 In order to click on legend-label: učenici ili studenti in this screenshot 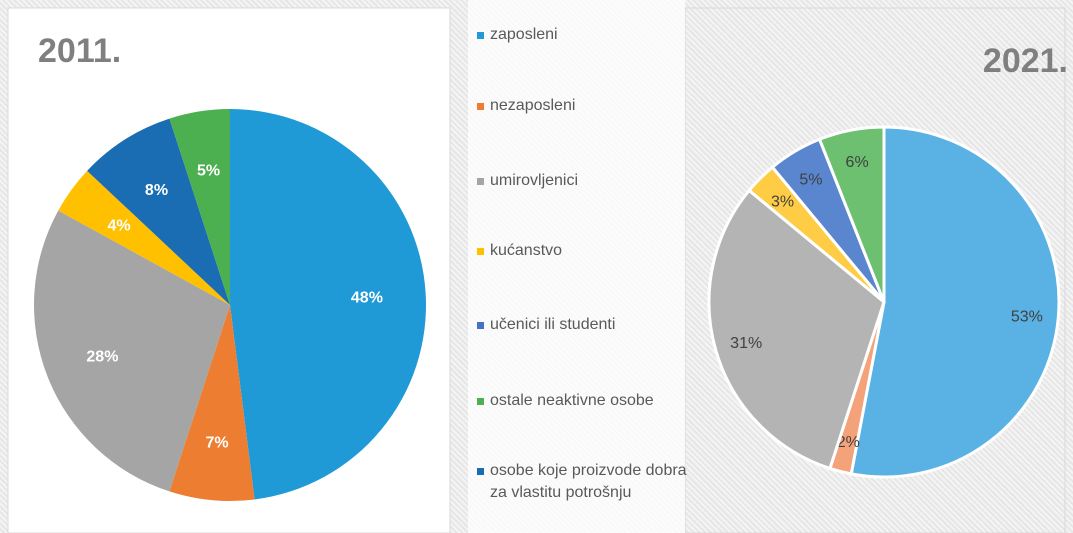, I will do `click(553, 324)`.